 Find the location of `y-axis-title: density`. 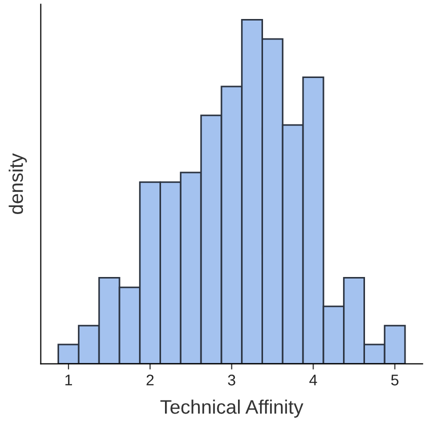

y-axis-title: density is located at coordinates (17, 183).